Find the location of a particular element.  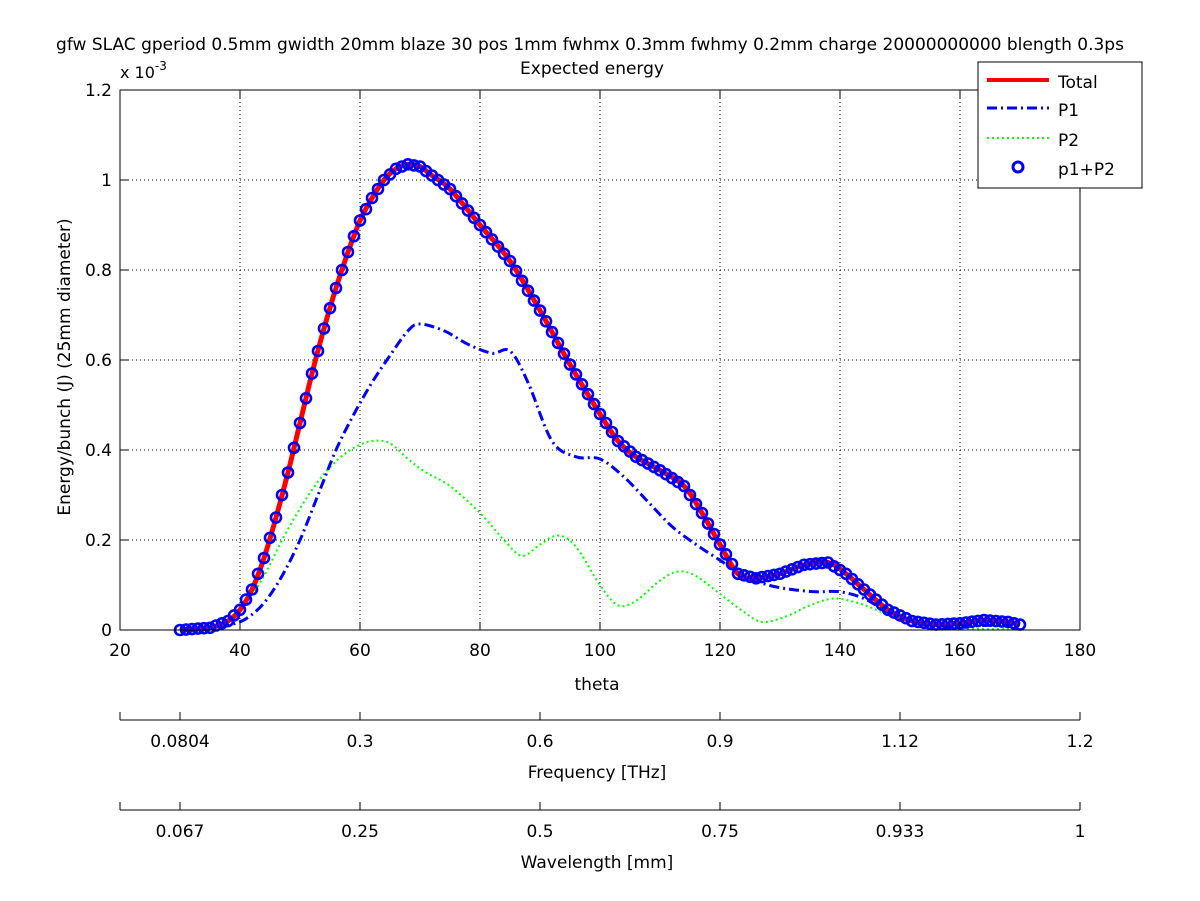

secondary-axis-tick-label: 0.067 is located at coordinates (180, 832).